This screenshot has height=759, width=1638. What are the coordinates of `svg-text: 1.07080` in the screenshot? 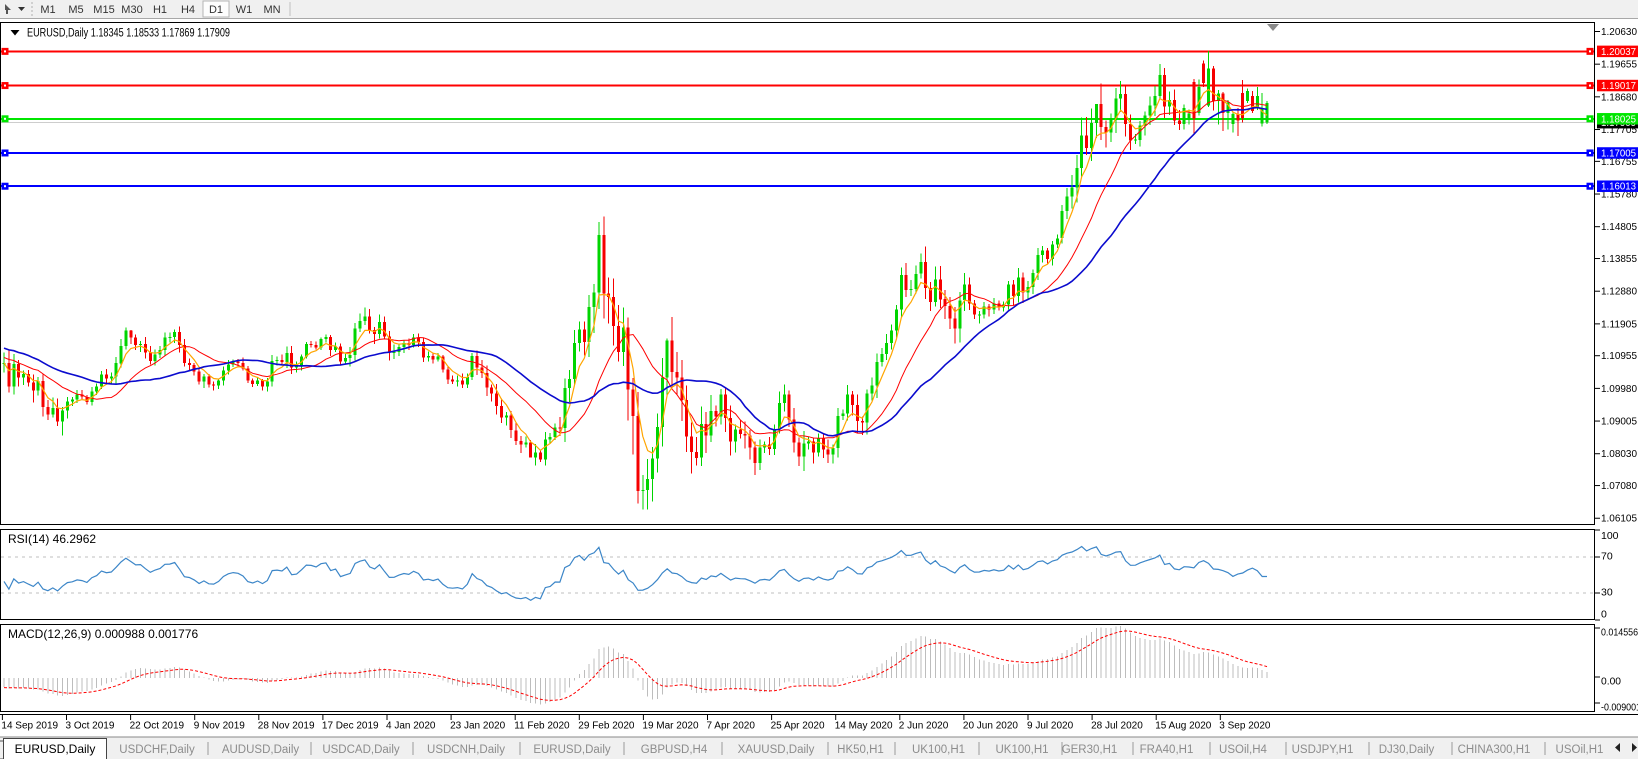 It's located at (1619, 486).